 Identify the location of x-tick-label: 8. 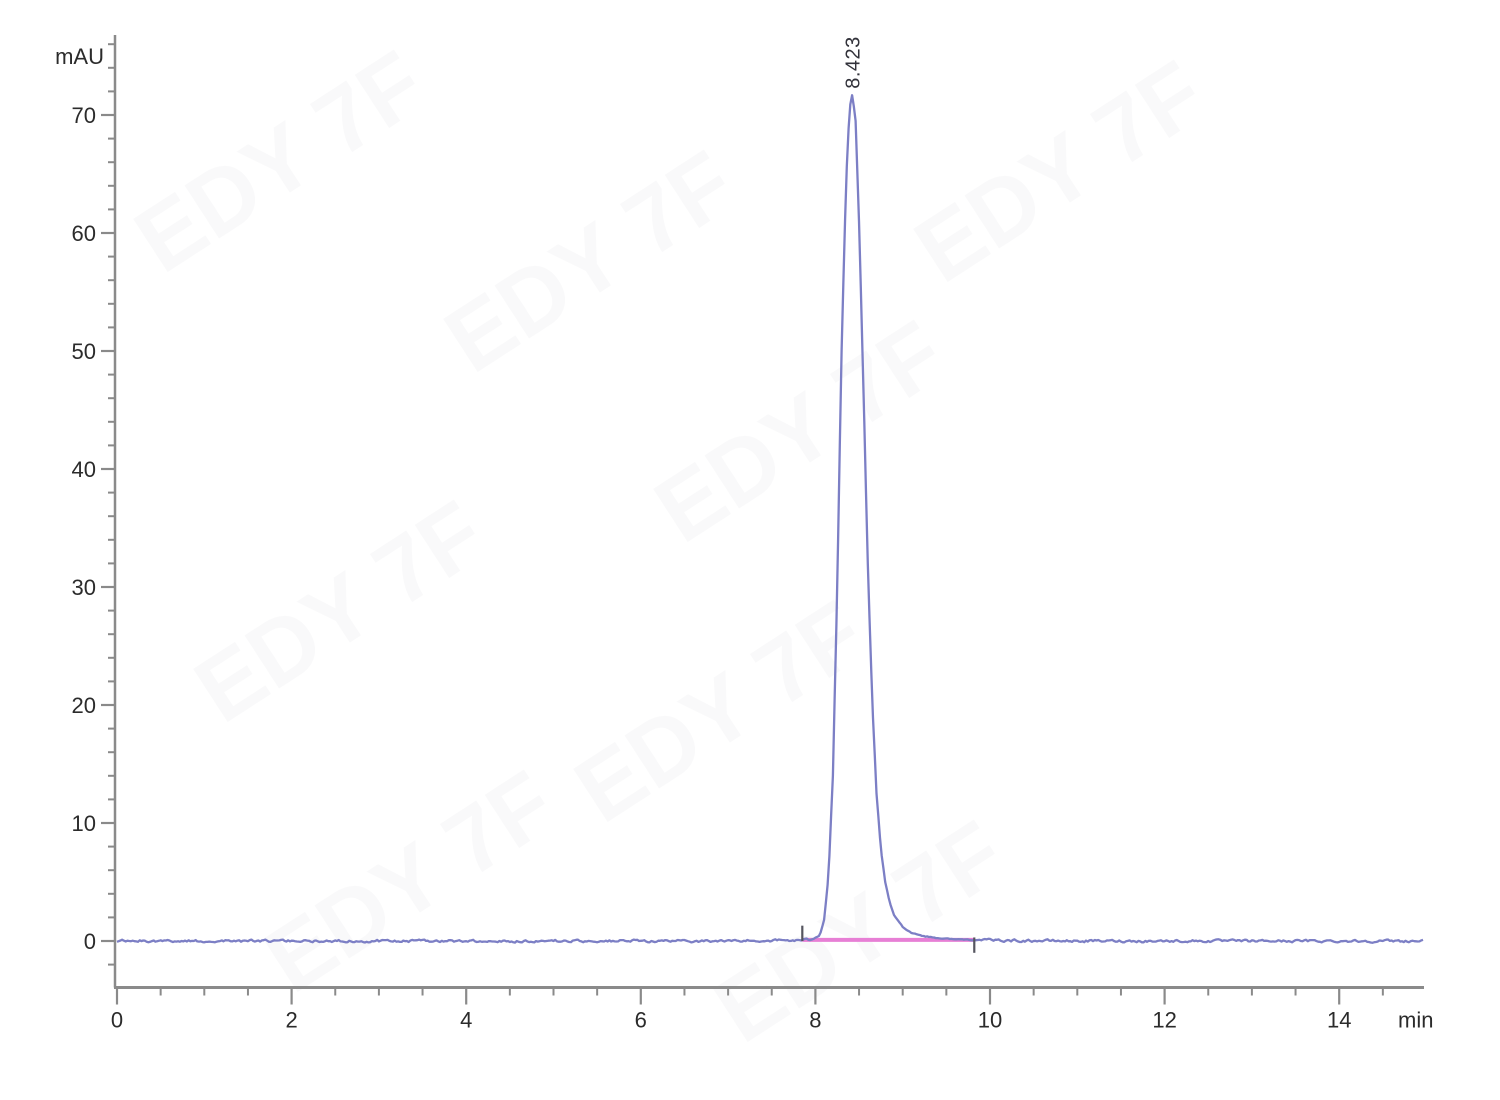
(815, 1020).